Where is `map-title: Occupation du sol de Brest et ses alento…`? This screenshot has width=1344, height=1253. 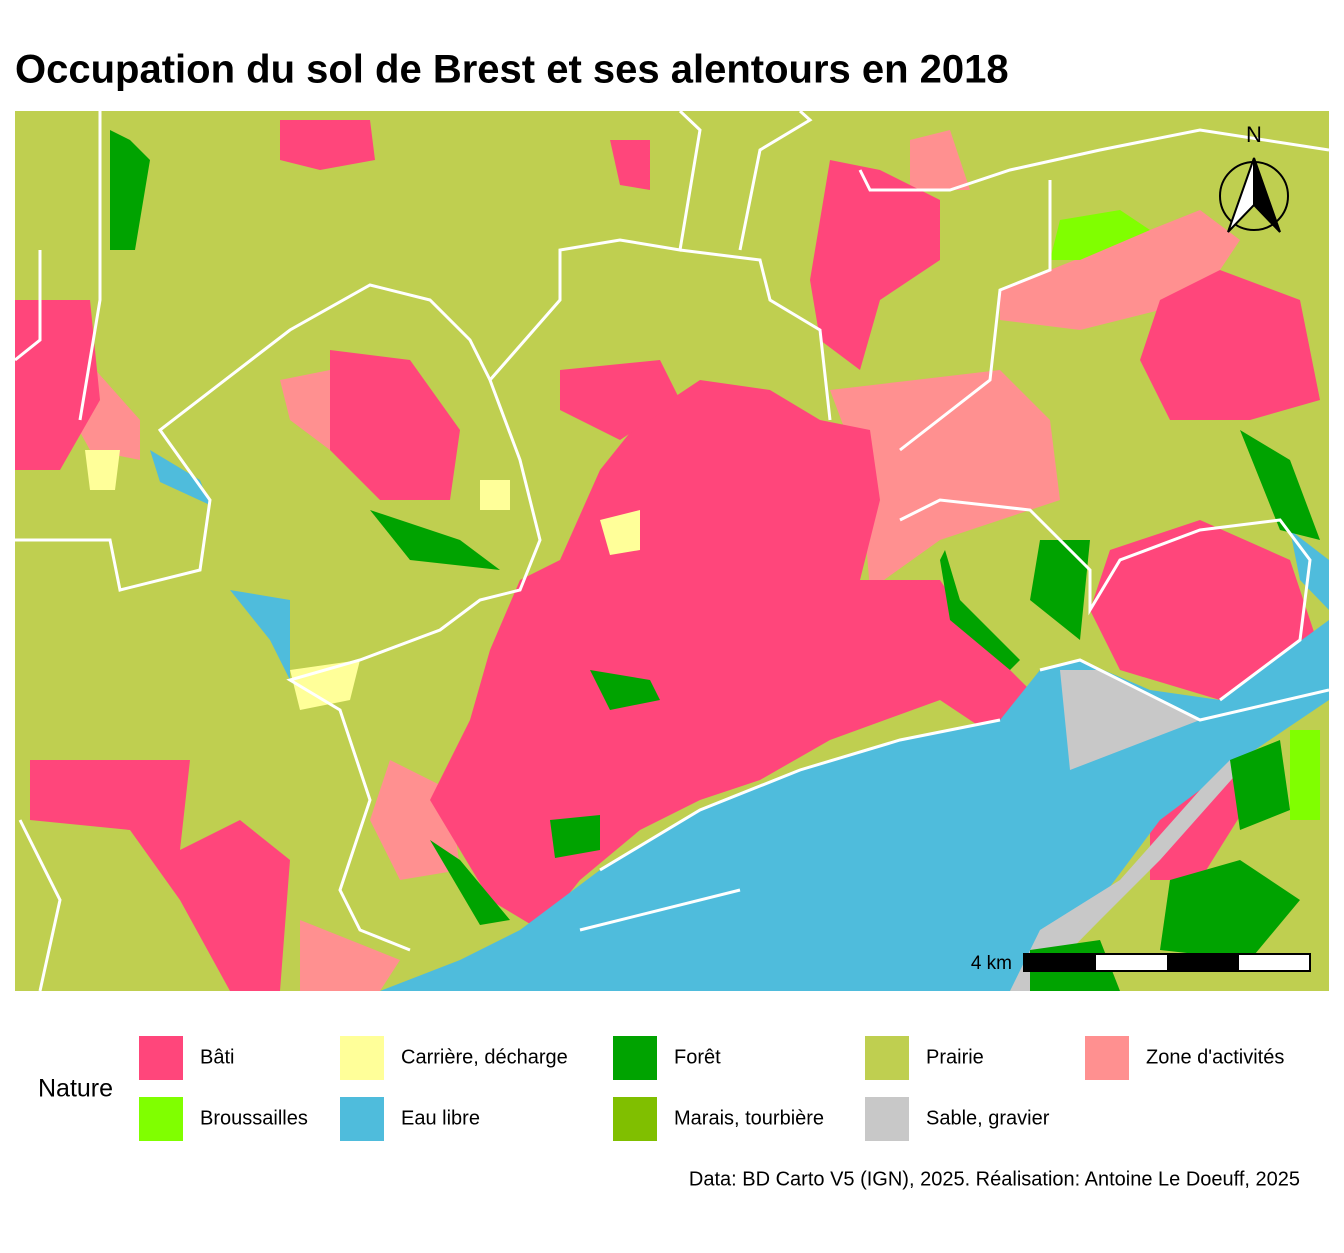
map-title: Occupation du sol de Brest et ses alento… is located at coordinates (512, 70).